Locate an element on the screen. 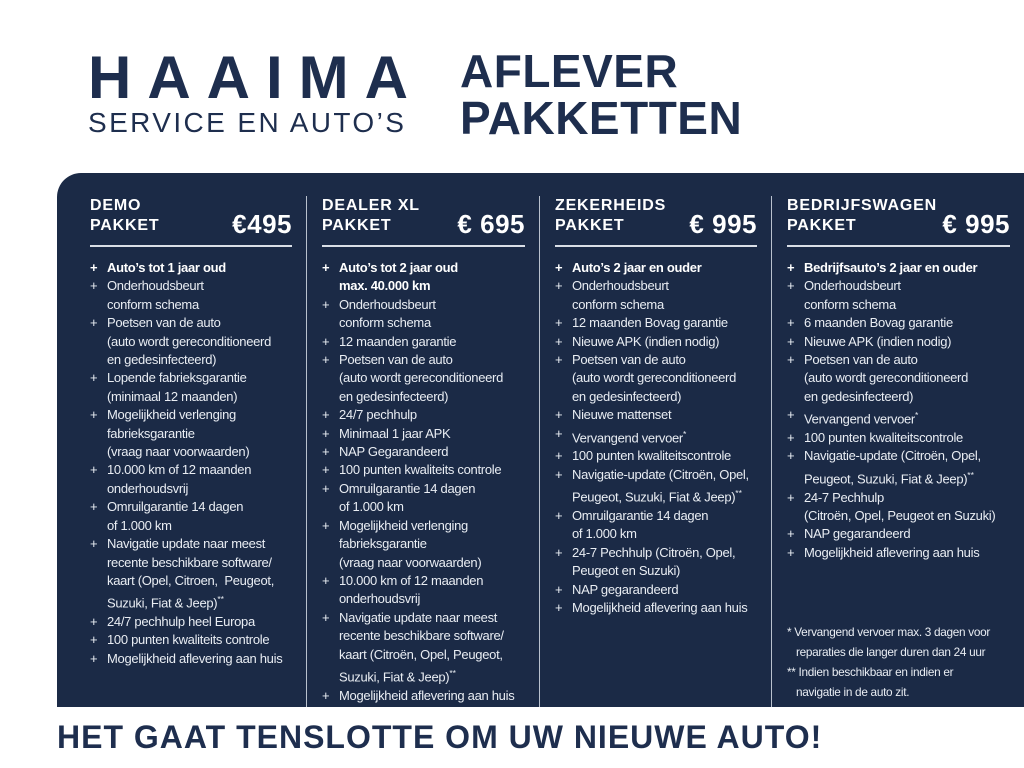 Image resolution: width=1024 pixels, height=768 pixels. package-price: €495 is located at coordinates (262, 224).